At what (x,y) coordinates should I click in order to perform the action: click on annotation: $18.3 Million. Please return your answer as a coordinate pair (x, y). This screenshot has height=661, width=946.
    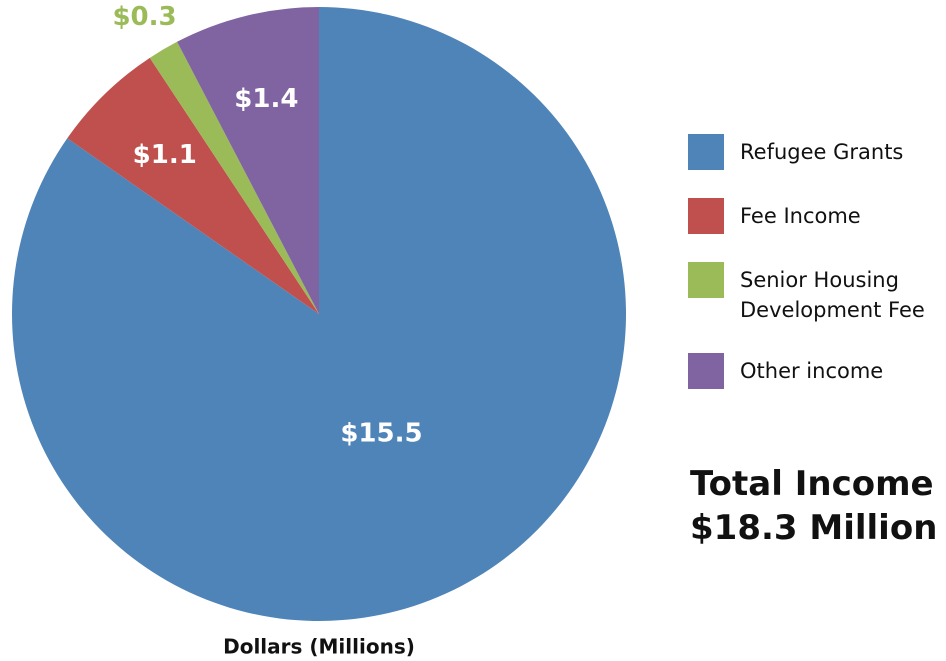
    Looking at the image, I should click on (814, 528).